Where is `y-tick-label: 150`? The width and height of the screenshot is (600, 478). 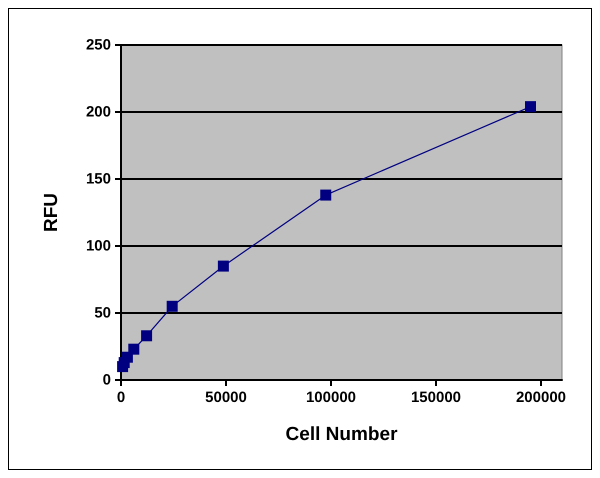 y-tick-label: 150 is located at coordinates (98, 179).